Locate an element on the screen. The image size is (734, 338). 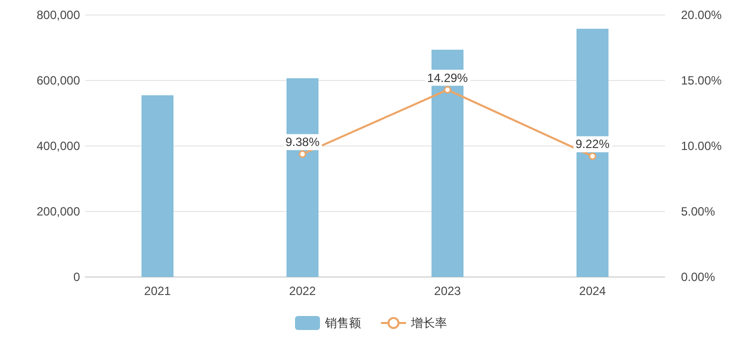
y-tick-label: 600,000 is located at coordinates (58, 81).